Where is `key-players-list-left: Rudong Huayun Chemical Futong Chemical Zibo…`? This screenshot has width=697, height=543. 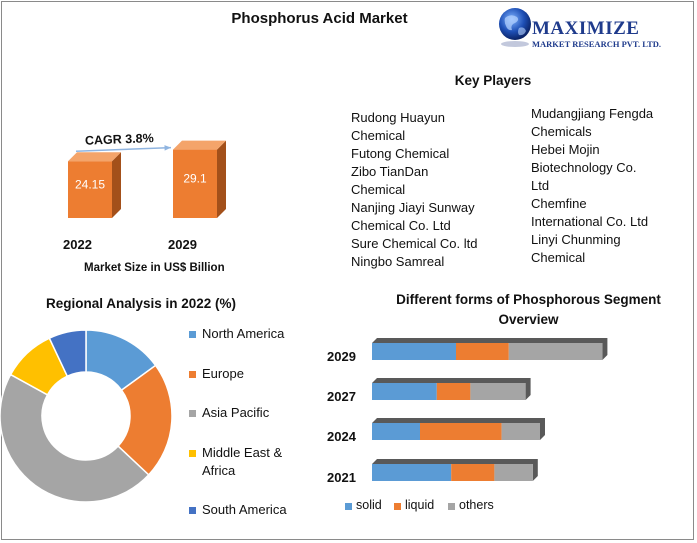
key-players-list-left: Rudong Huayun Chemical Futong Chemical Zibo… is located at coordinates (414, 190).